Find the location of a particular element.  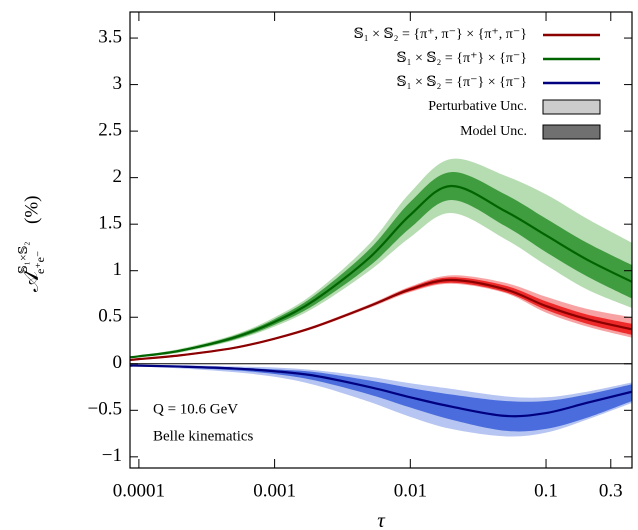

x-tick-label: 0.001 is located at coordinates (274, 490).